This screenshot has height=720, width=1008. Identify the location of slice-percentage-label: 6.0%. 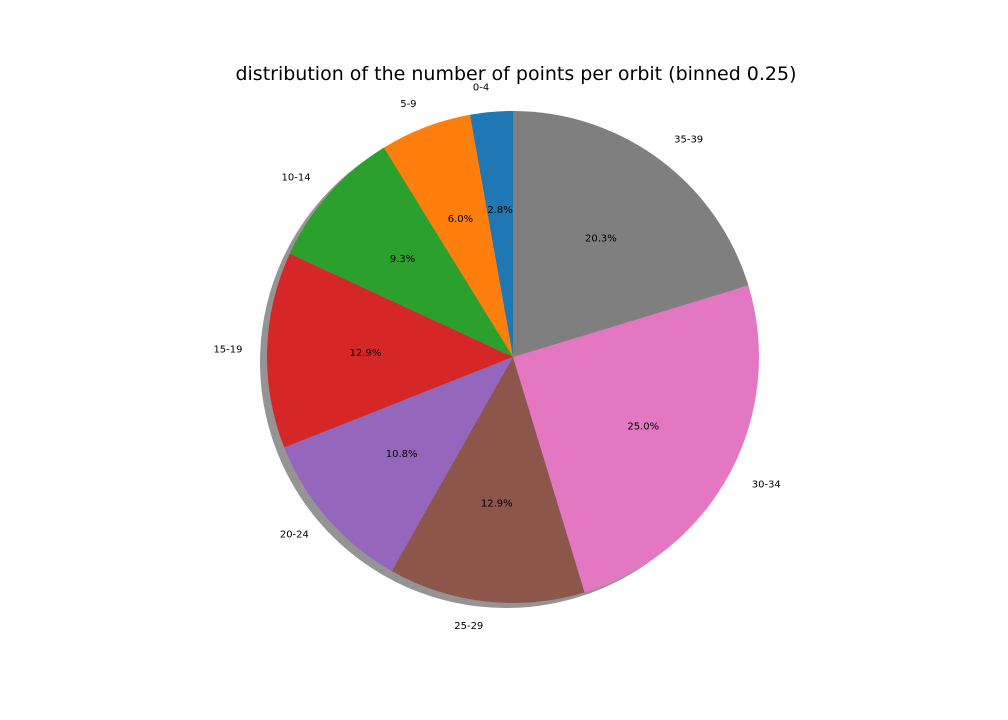
(460, 219).